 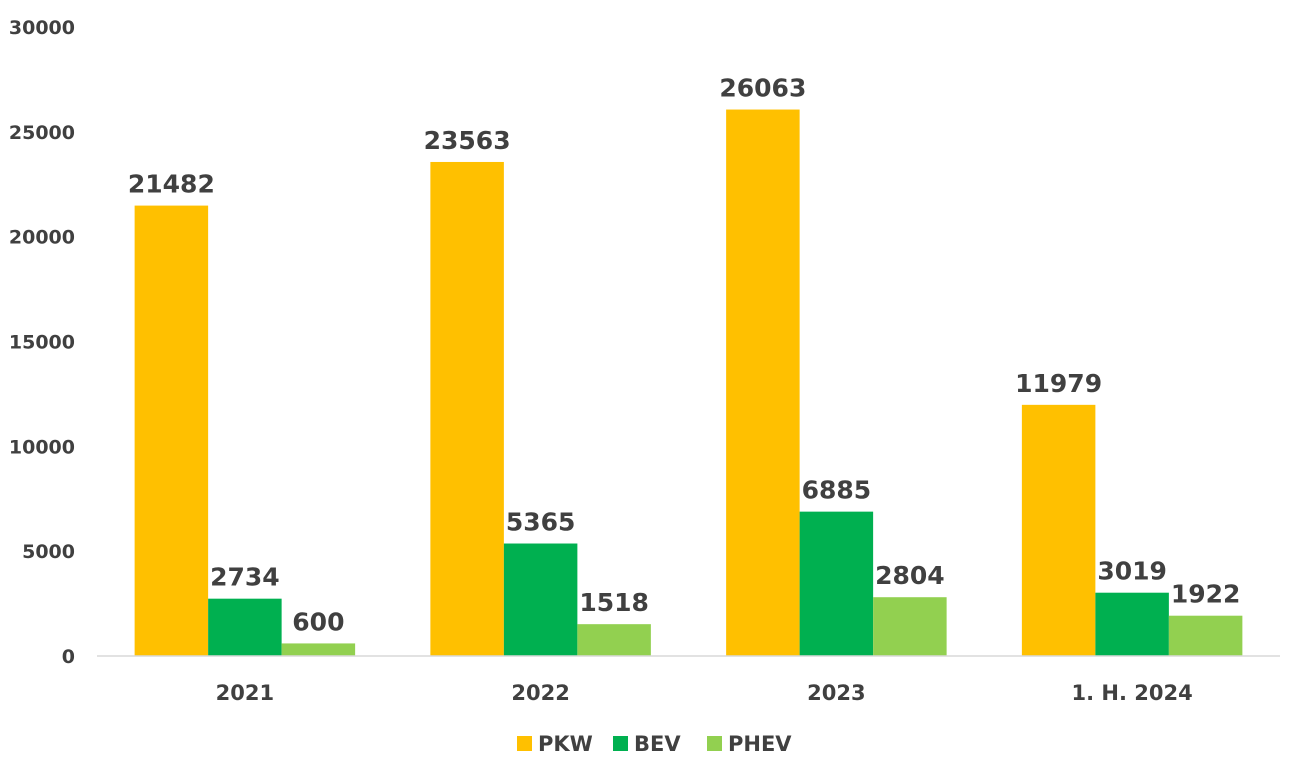 I want to click on data-label: 26063, so click(x=762, y=88).